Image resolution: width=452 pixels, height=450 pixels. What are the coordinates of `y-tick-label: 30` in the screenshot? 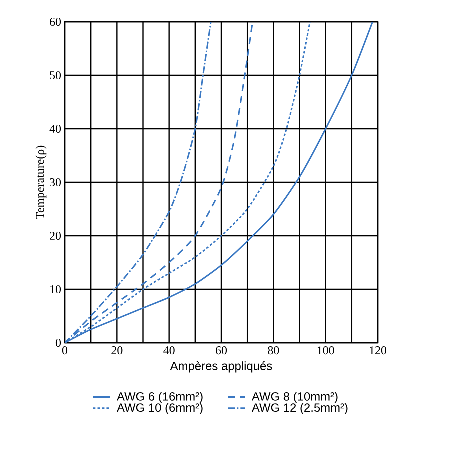 It's located at (56, 182).